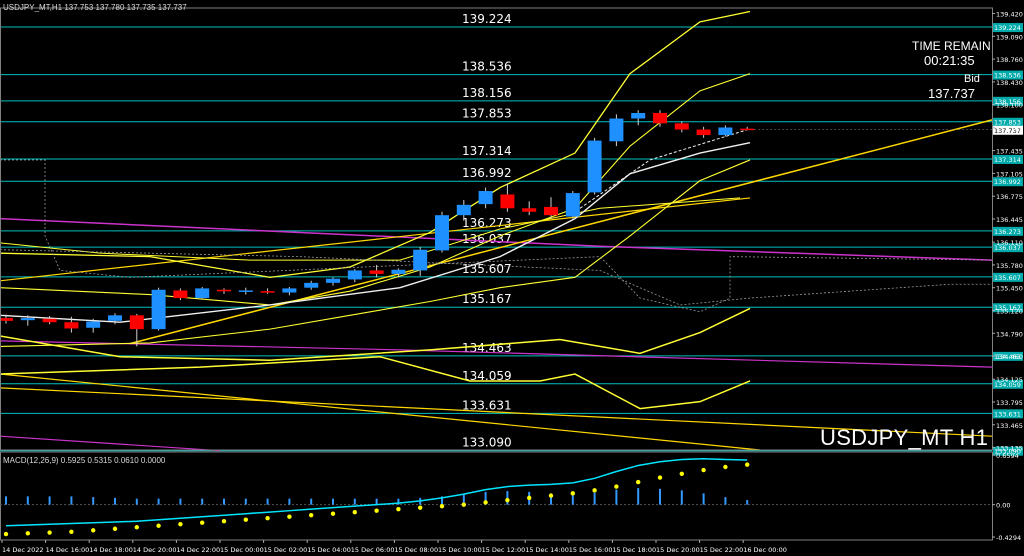 Image resolution: width=1024 pixels, height=556 pixels. I want to click on x-tick-label: 15 Dec 12:00, so click(504, 550).